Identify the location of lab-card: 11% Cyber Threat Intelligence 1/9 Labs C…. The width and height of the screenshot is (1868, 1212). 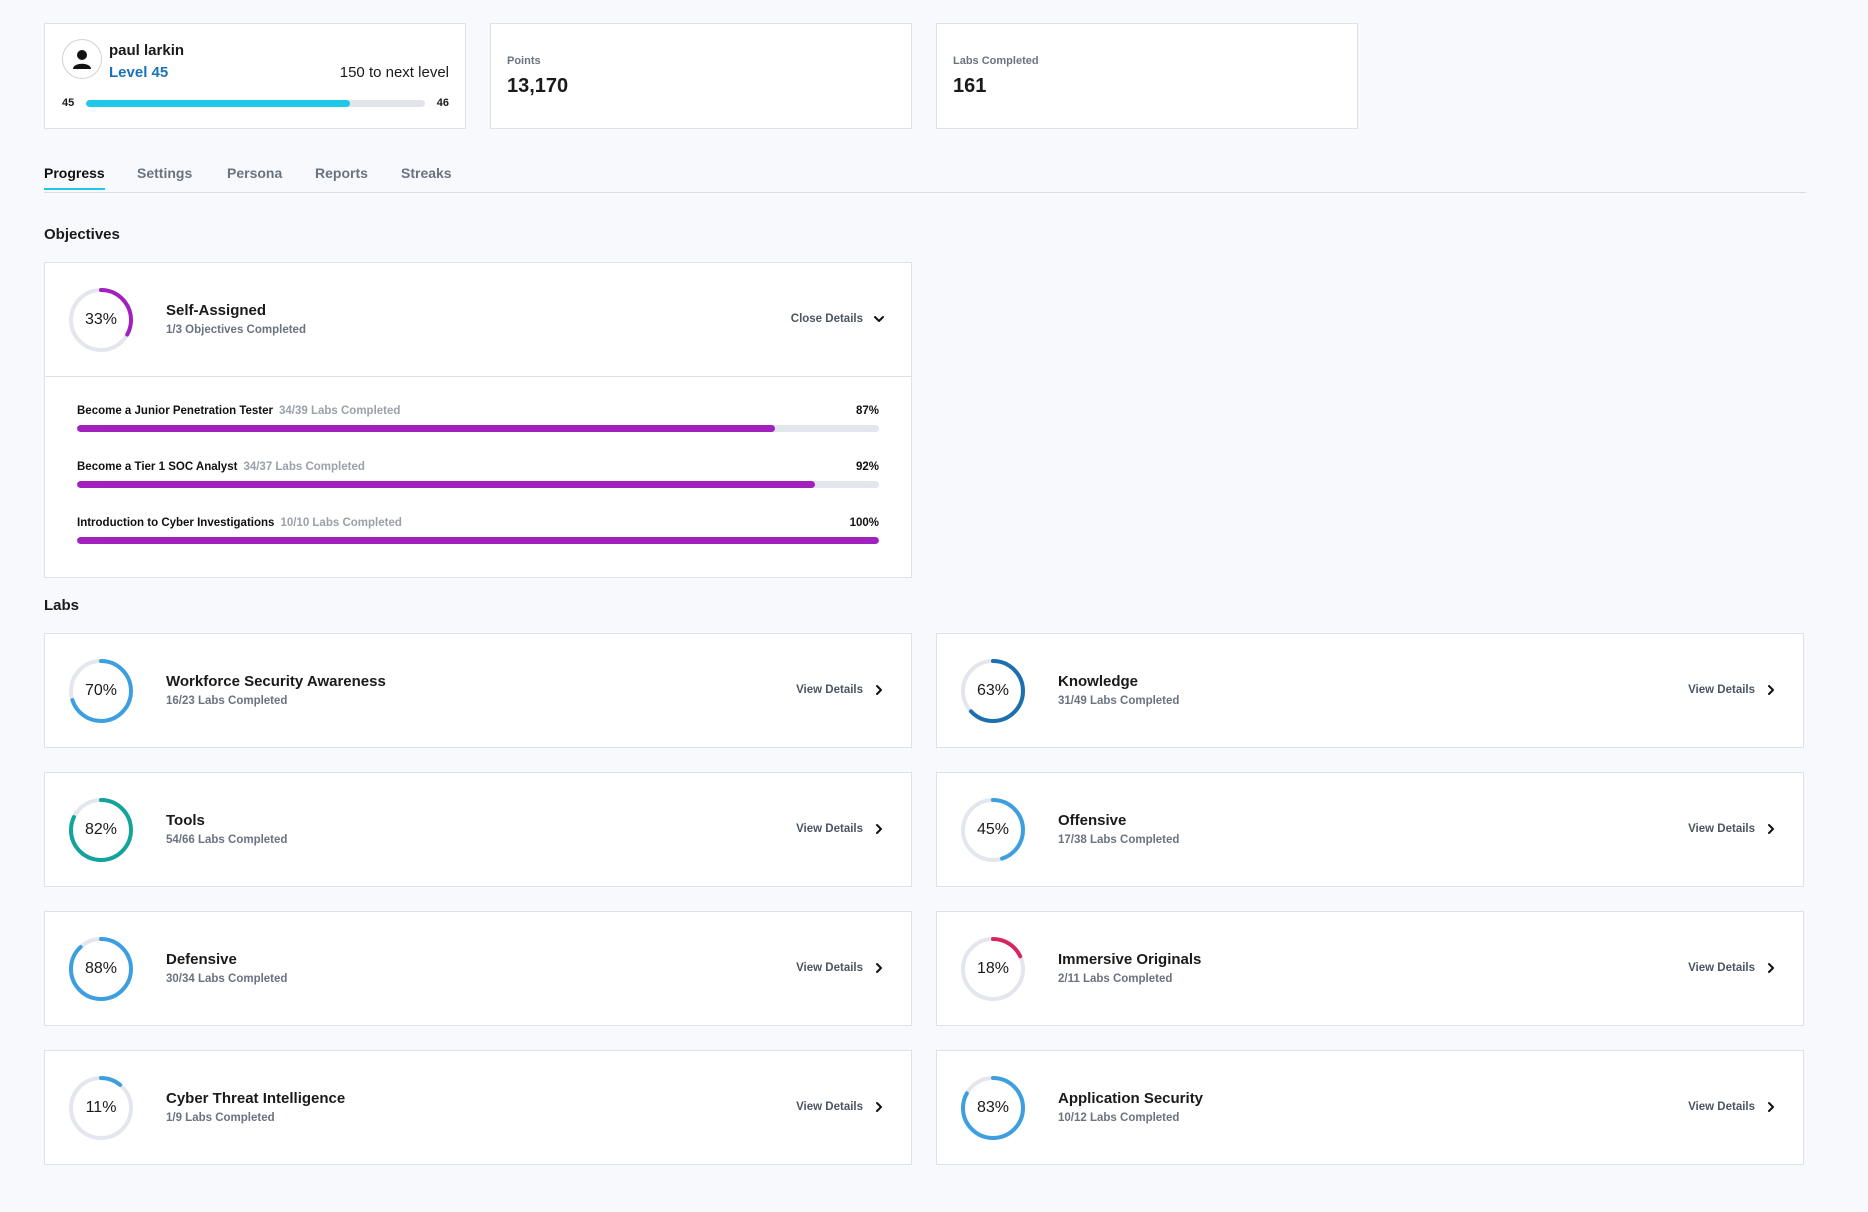
(478, 1107).